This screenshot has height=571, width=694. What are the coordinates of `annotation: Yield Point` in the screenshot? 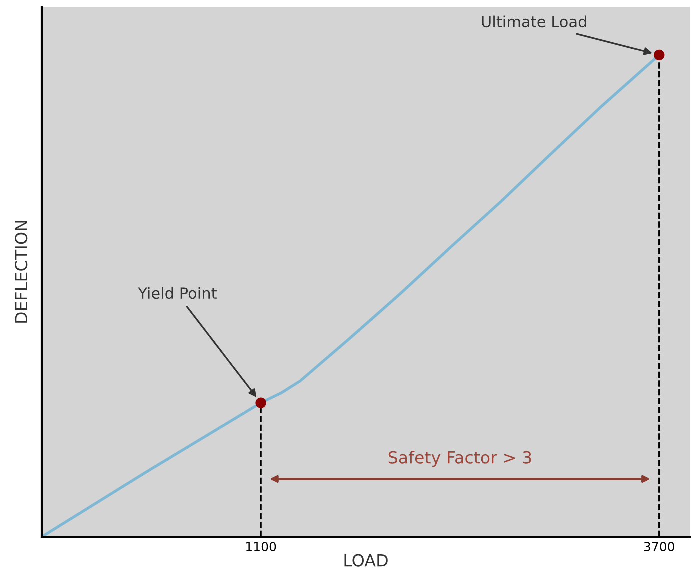 It's located at (177, 293).